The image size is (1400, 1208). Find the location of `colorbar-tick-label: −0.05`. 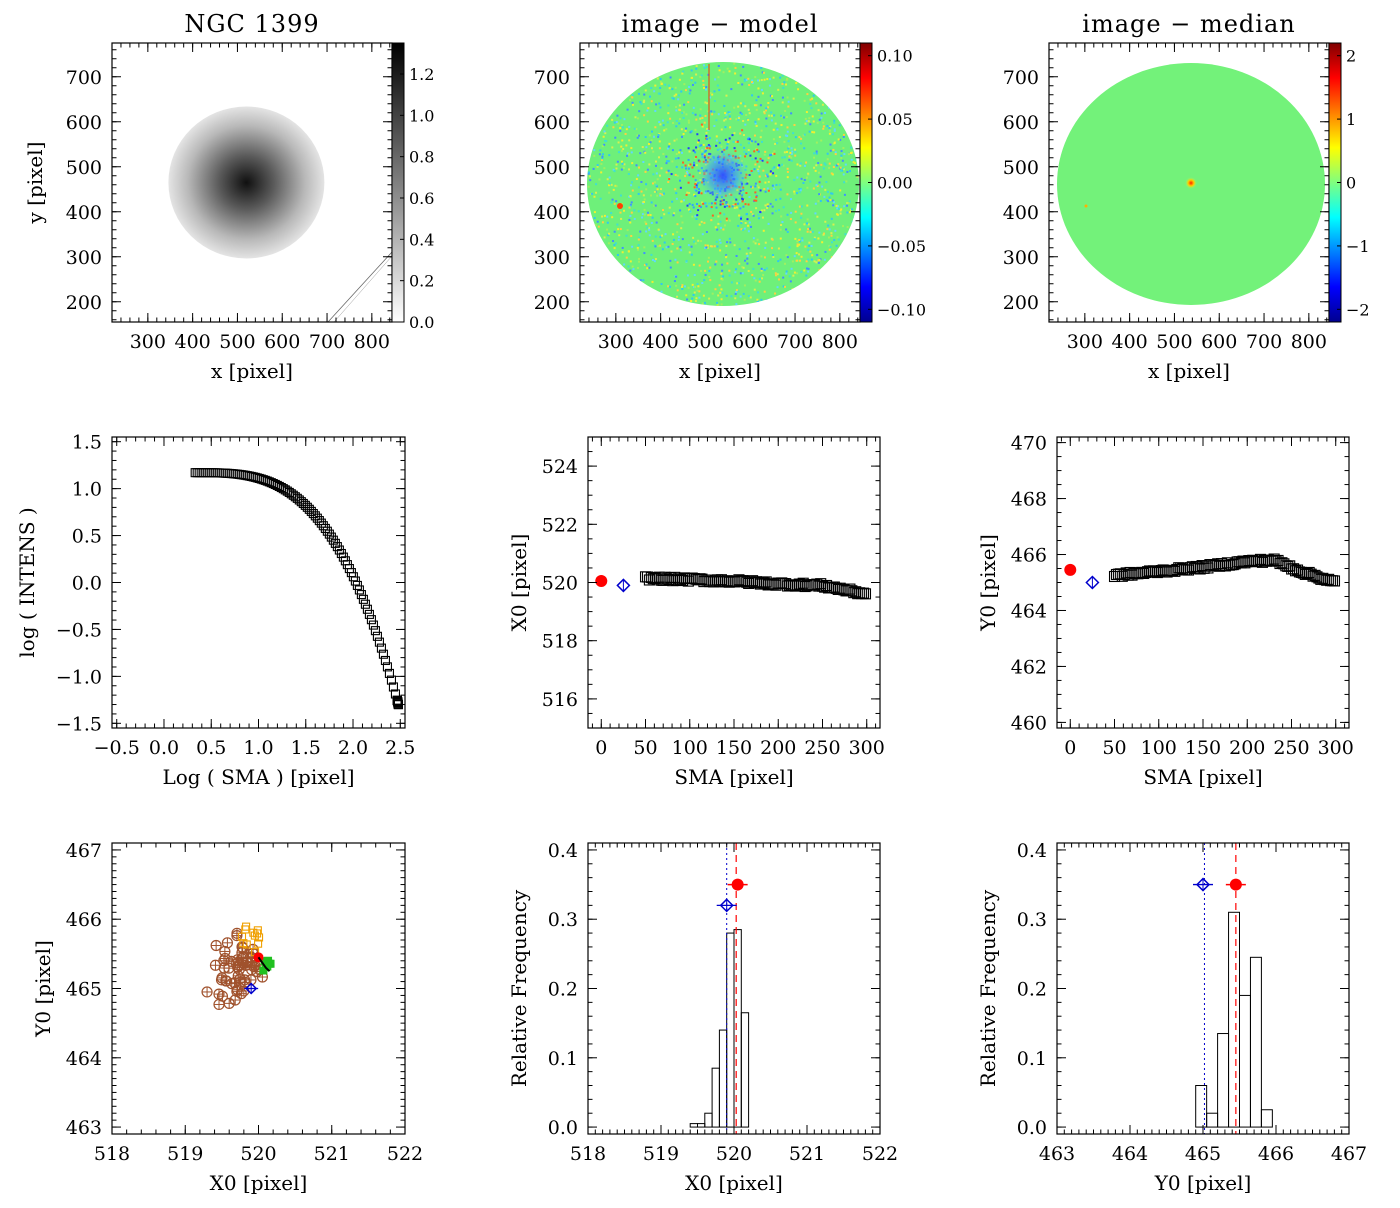

colorbar-tick-label: −0.05 is located at coordinates (901, 246).